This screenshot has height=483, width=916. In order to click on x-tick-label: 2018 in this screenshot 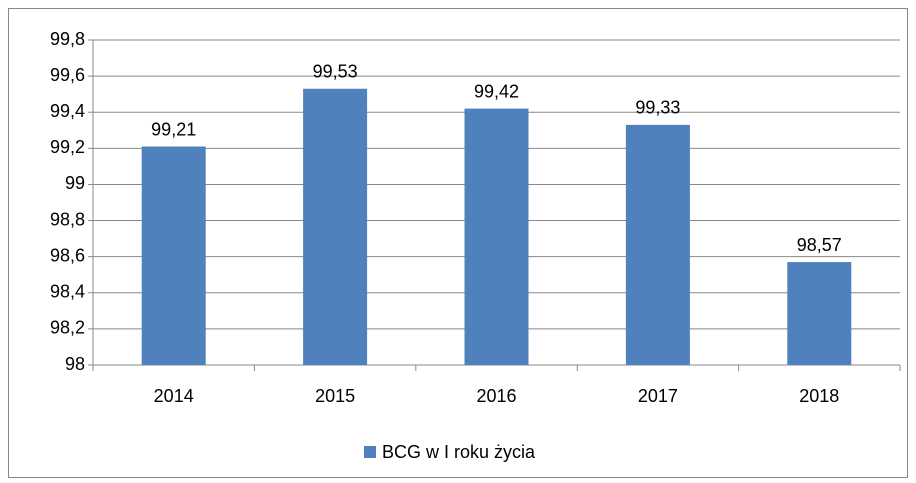, I will do `click(819, 396)`.